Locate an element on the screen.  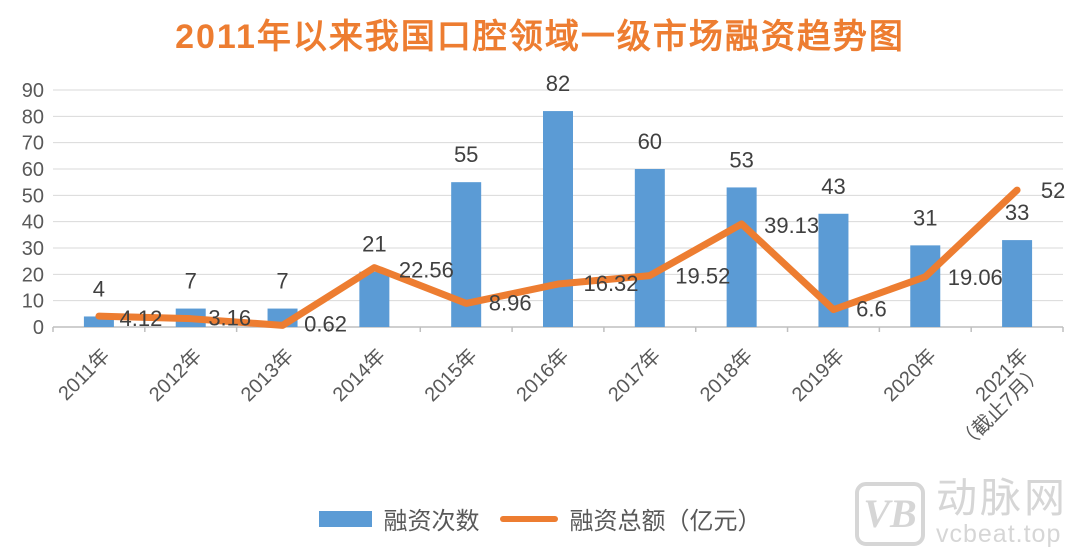
x-axis-label: 2017年 is located at coordinates (634, 375).